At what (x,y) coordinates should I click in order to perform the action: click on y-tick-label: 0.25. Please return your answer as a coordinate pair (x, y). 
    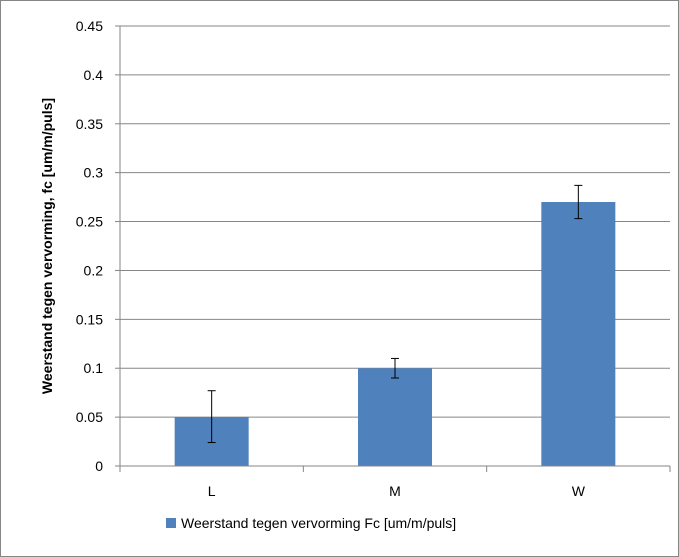
    Looking at the image, I should click on (89, 222).